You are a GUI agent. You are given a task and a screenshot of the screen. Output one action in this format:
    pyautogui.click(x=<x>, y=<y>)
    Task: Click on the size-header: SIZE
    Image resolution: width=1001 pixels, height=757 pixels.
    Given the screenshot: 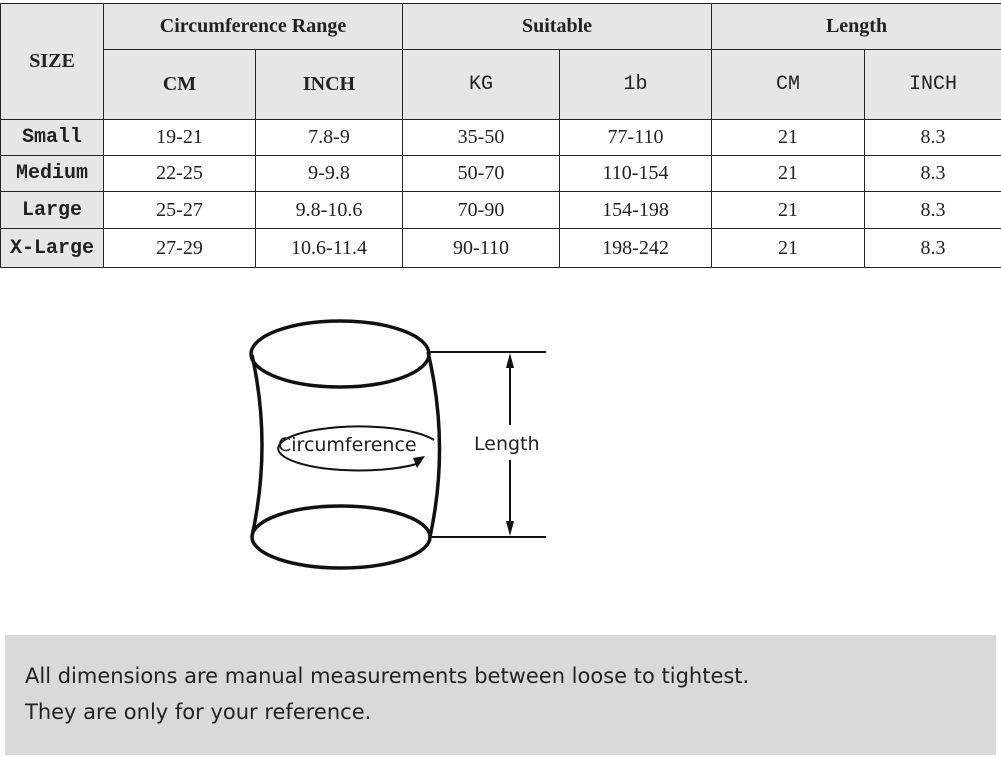 What is the action you would take?
    pyautogui.click(x=52, y=61)
    